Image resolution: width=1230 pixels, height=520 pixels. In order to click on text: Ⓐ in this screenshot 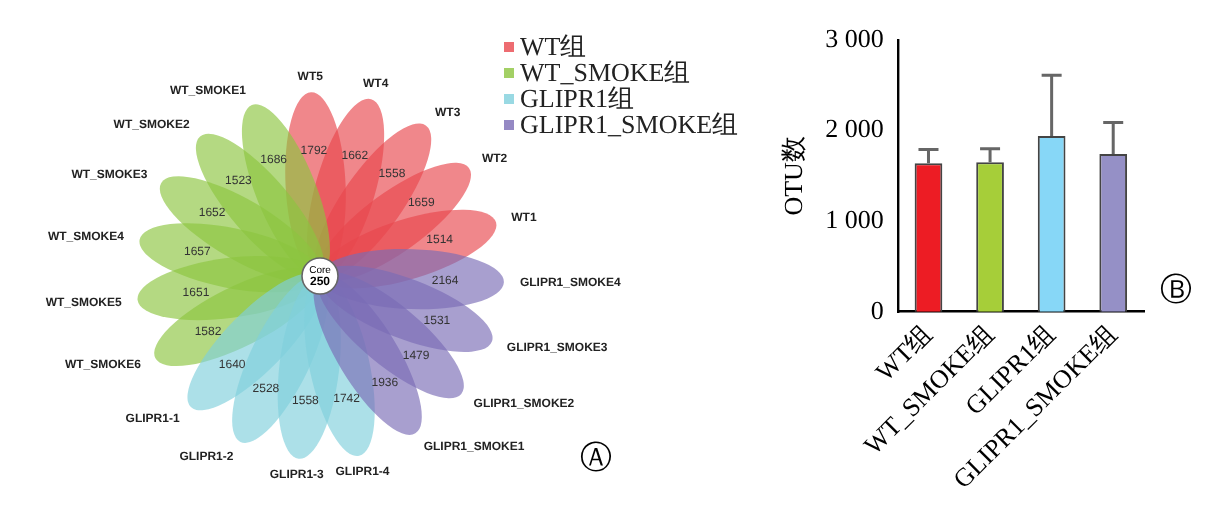, I will do `click(596, 457)`.